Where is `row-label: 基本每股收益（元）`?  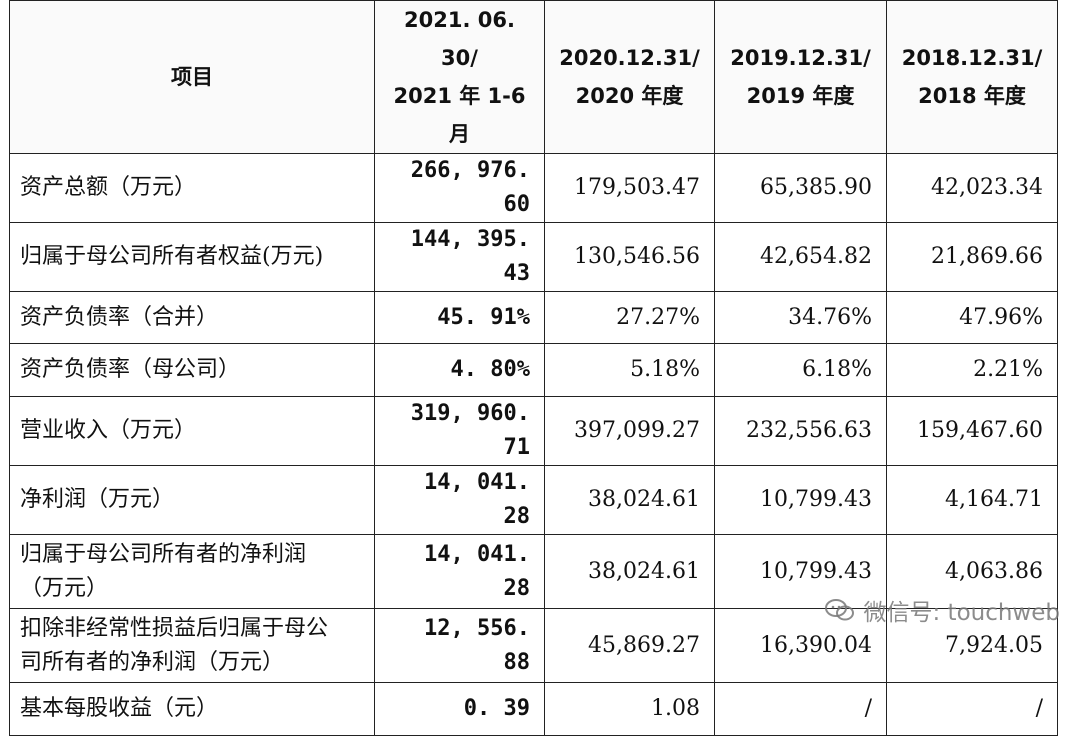 row-label: 基本每股收益（元） is located at coordinates (192, 709).